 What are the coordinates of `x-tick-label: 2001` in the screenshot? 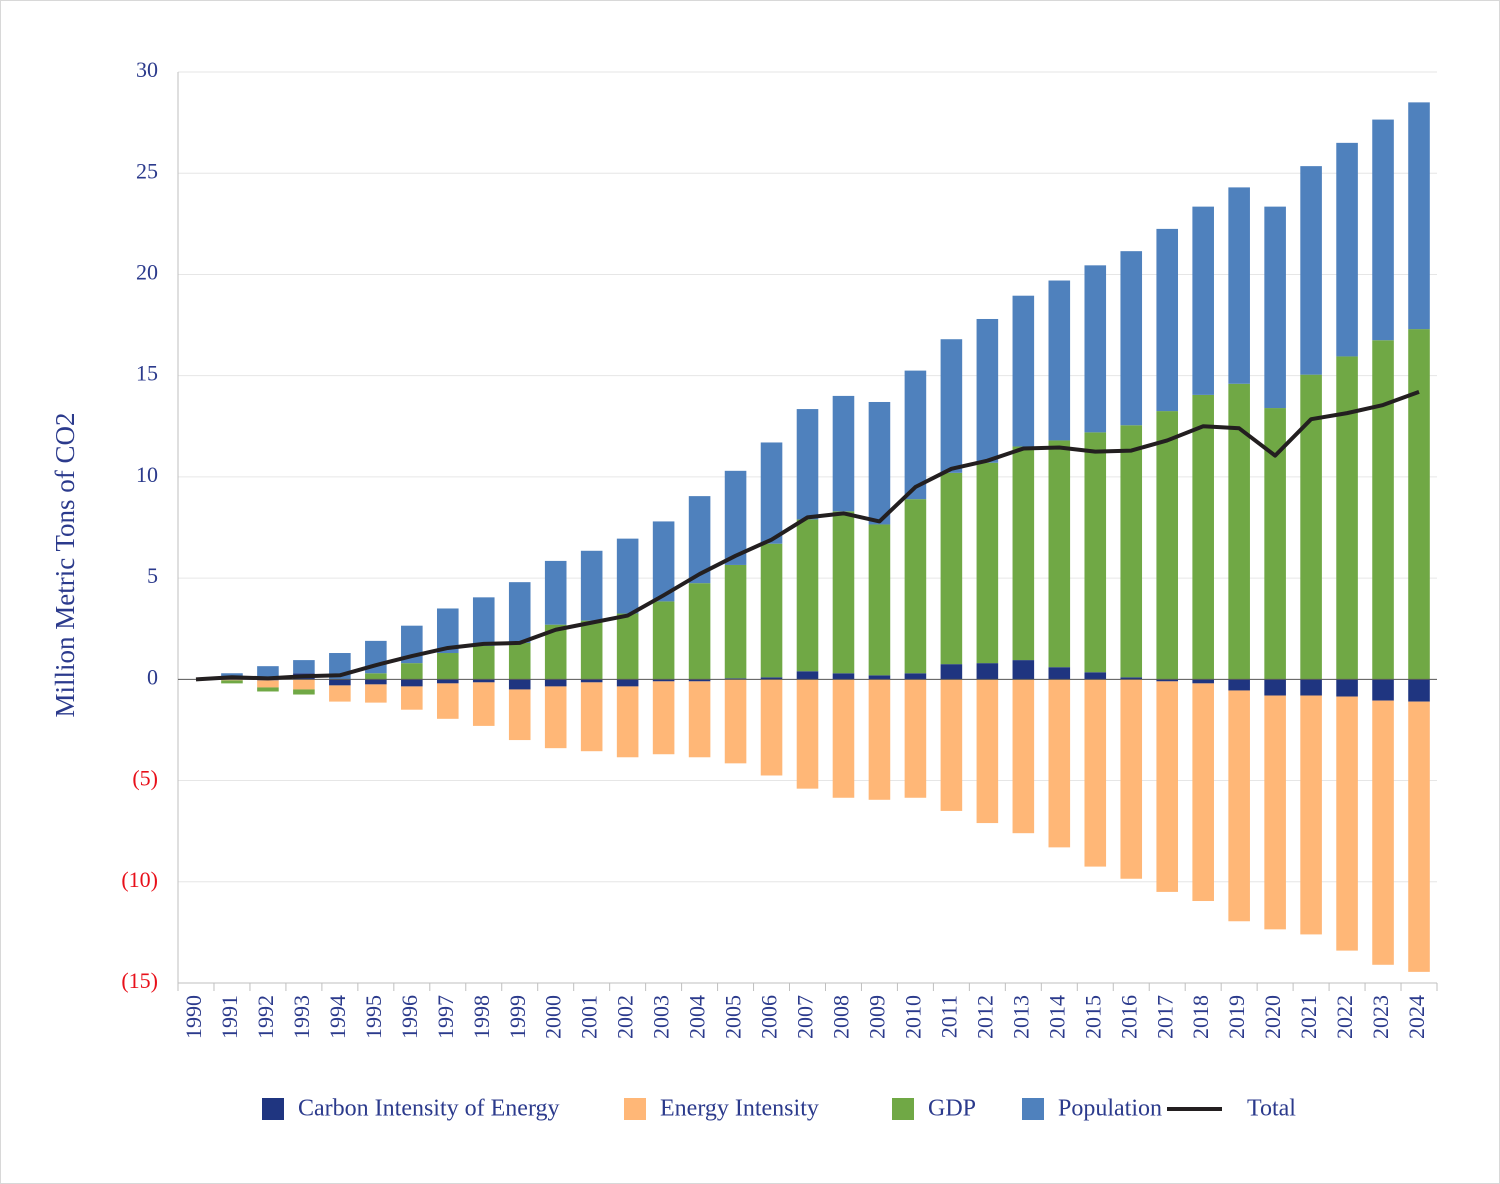 It's located at (589, 1017).